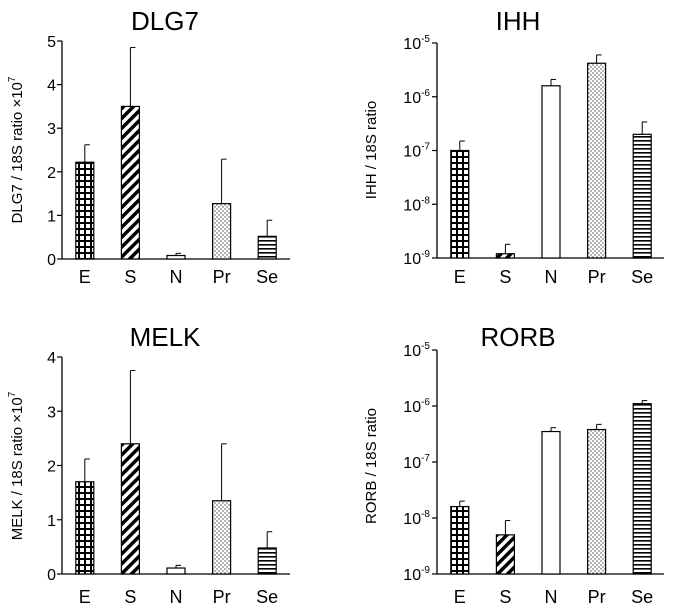  I want to click on y-axis-label: MELK / 18S ratio ×107, so click(16, 465).